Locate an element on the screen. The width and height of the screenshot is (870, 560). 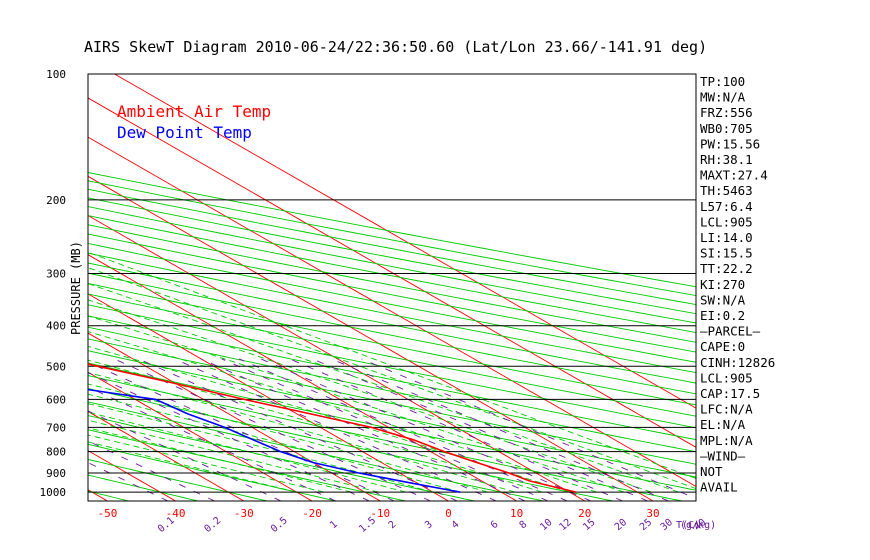
stability-index-item: LI:14.0 is located at coordinates (726, 237).